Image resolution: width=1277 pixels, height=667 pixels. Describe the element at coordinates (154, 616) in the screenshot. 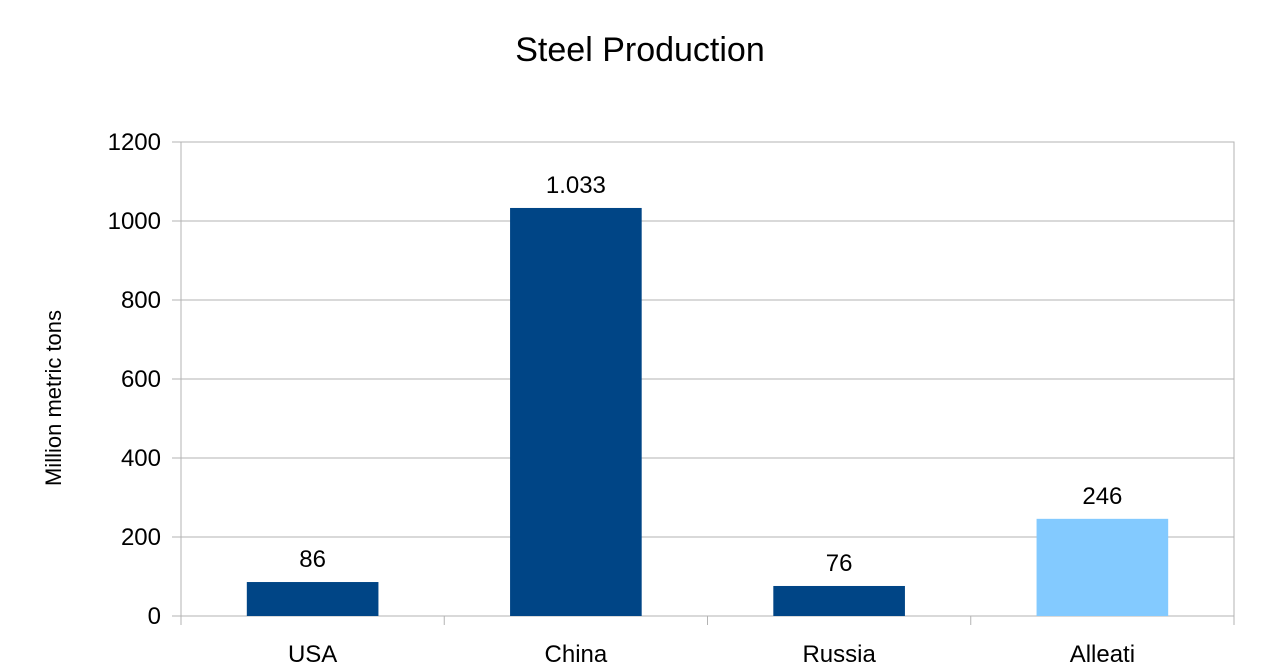

I see `y-tick-label: 0` at that location.